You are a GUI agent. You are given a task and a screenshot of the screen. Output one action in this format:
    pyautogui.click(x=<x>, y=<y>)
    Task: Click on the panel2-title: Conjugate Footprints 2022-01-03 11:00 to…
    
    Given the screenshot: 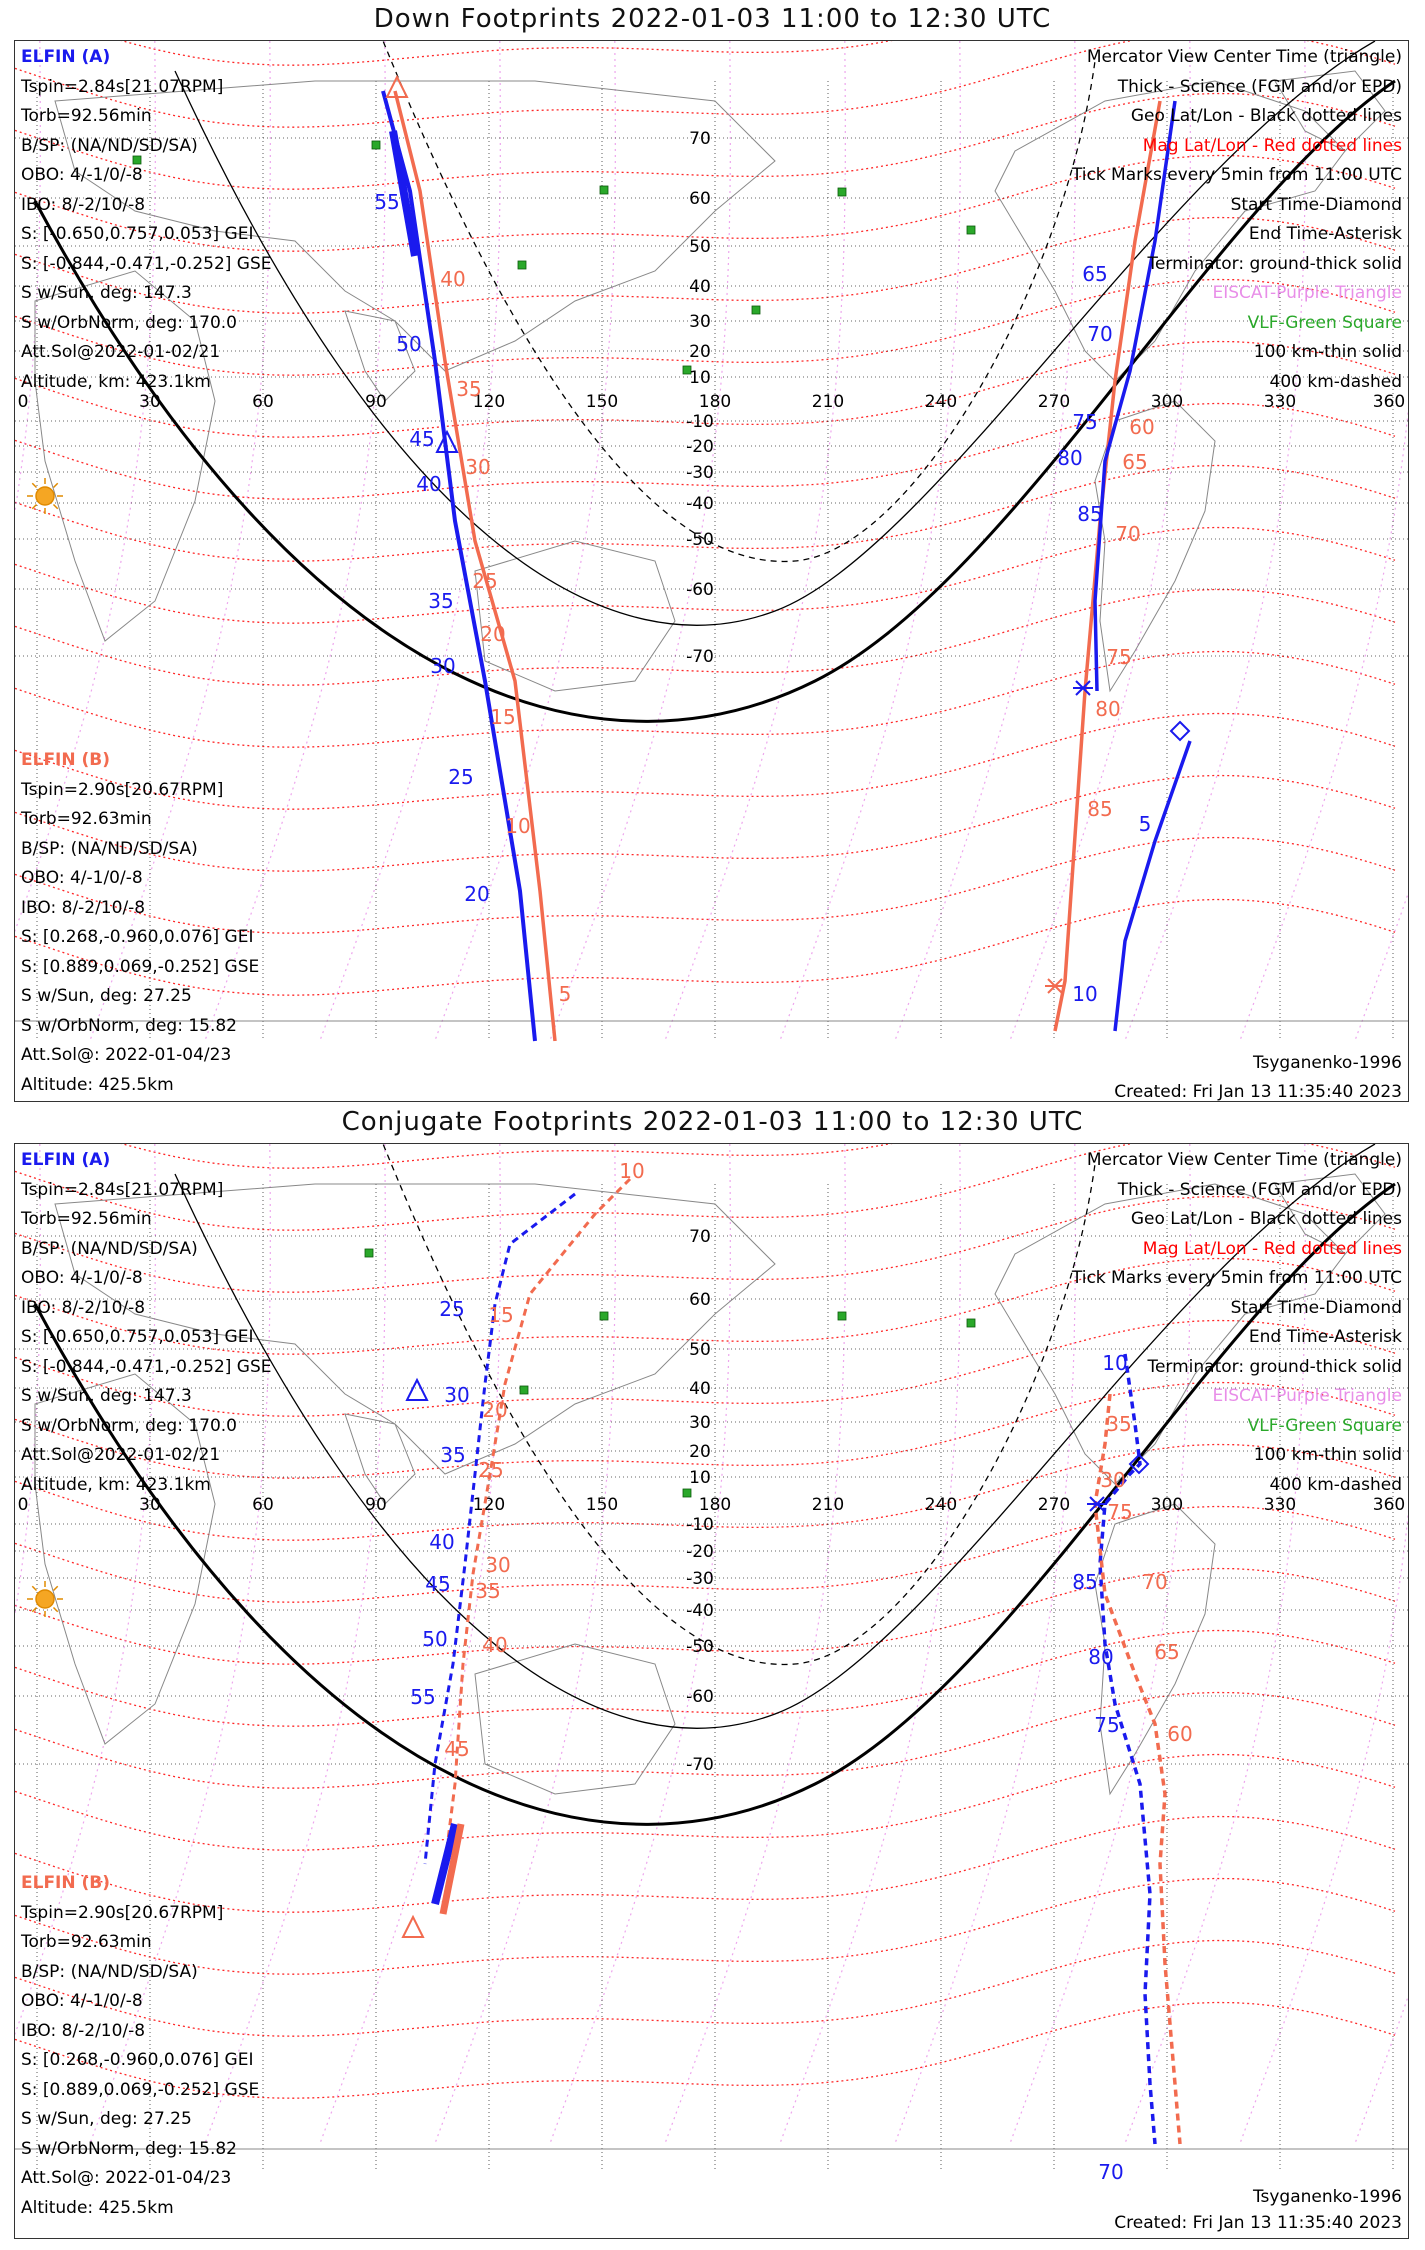 What is the action you would take?
    pyautogui.click(x=712, y=1122)
    